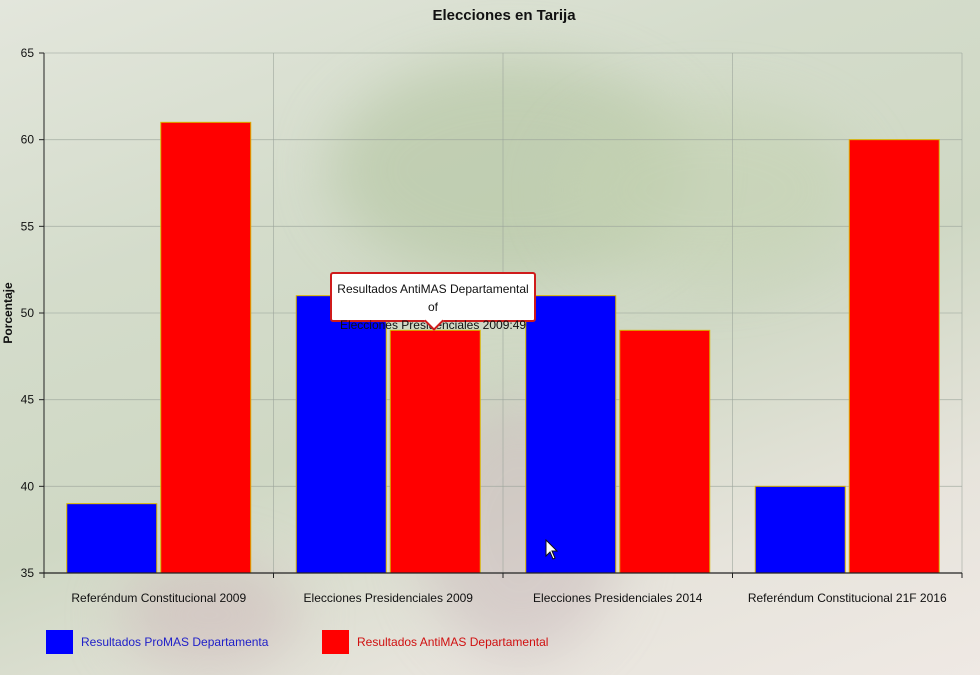 The image size is (980, 675). I want to click on y-tick-label: 60, so click(28, 140).